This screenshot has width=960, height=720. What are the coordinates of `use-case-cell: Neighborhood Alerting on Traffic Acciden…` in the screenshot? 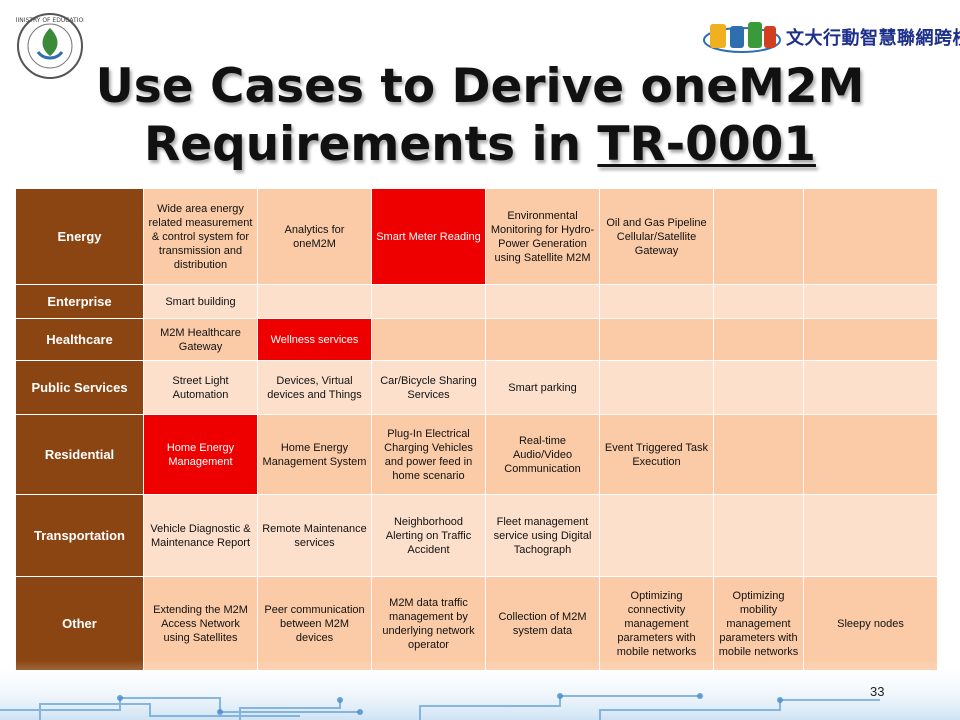 It's located at (428, 535).